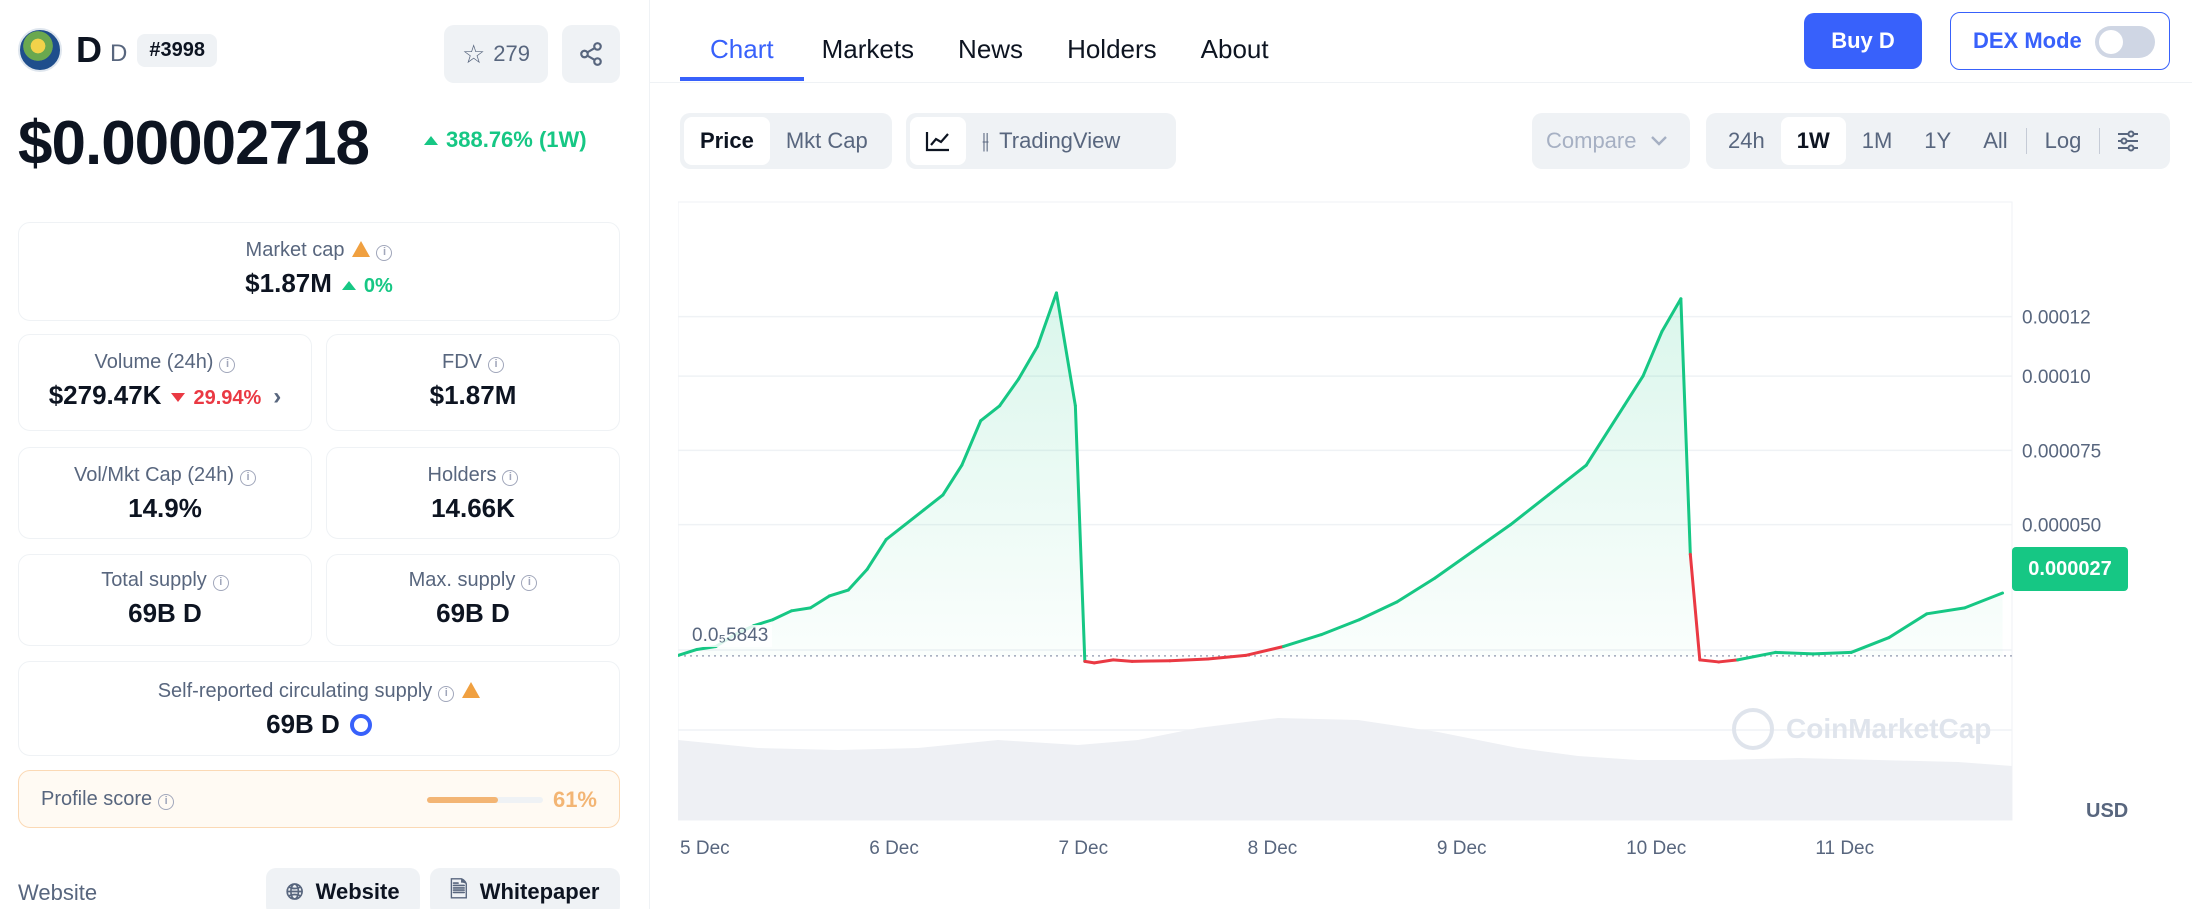 This screenshot has height=909, width=2192. Describe the element at coordinates (58, 892) in the screenshot. I see `website-label: Website` at that location.